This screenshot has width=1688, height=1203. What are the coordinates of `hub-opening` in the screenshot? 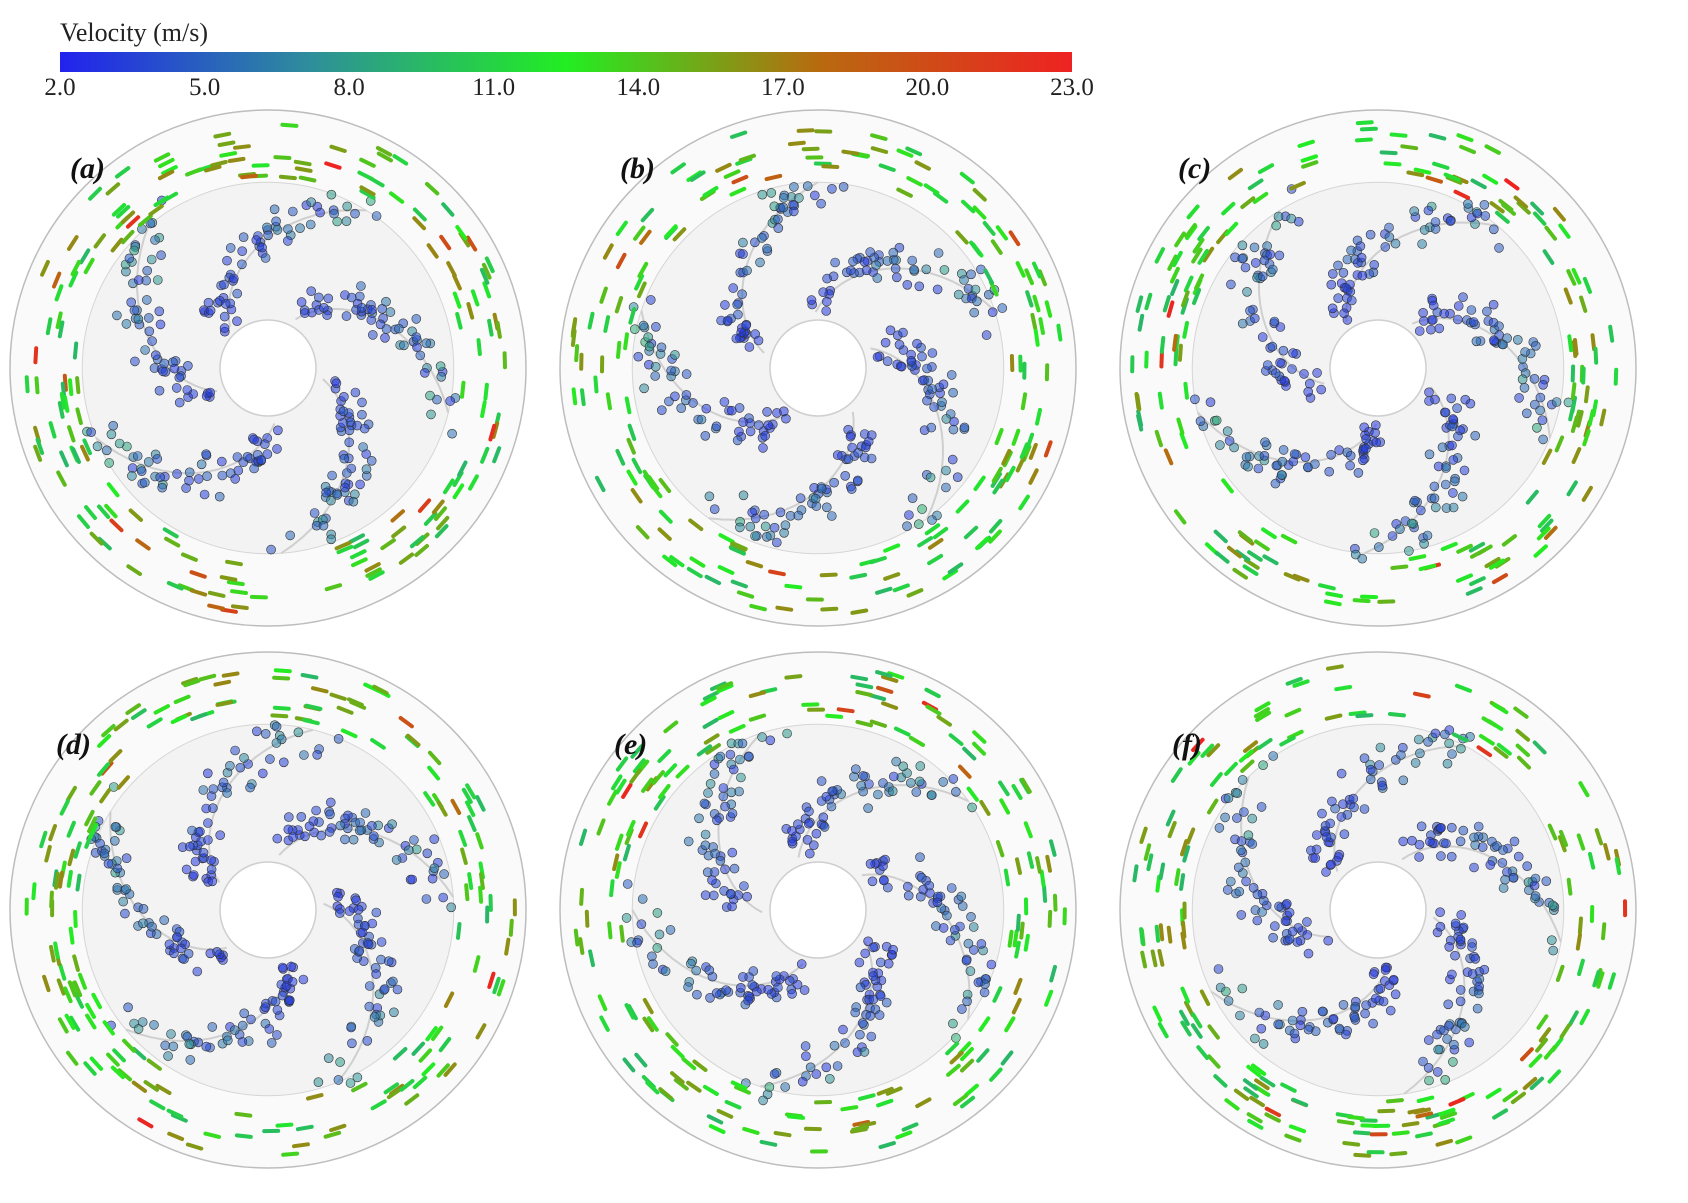 It's located at (268, 368).